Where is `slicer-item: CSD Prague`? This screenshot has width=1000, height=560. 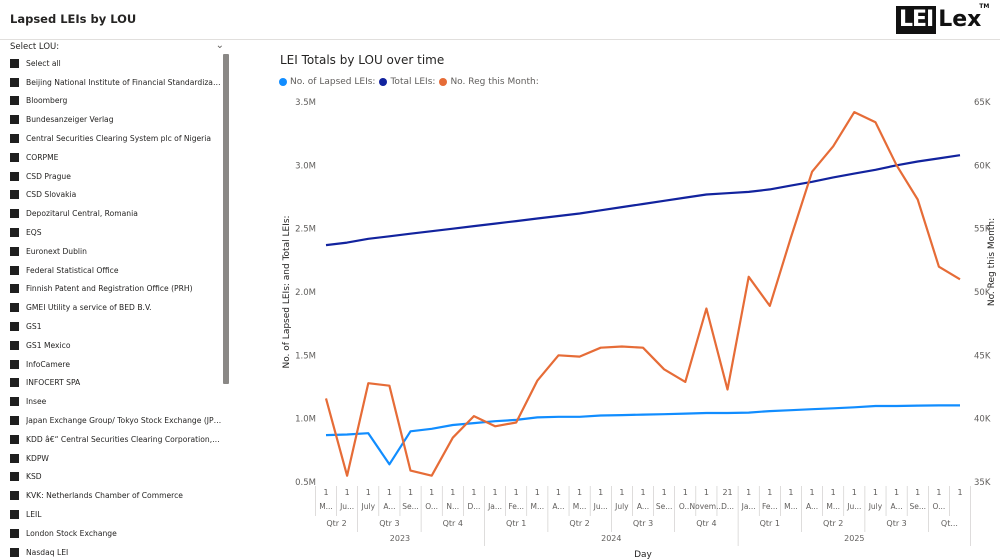 slicer-item: CSD Prague is located at coordinates (116, 176).